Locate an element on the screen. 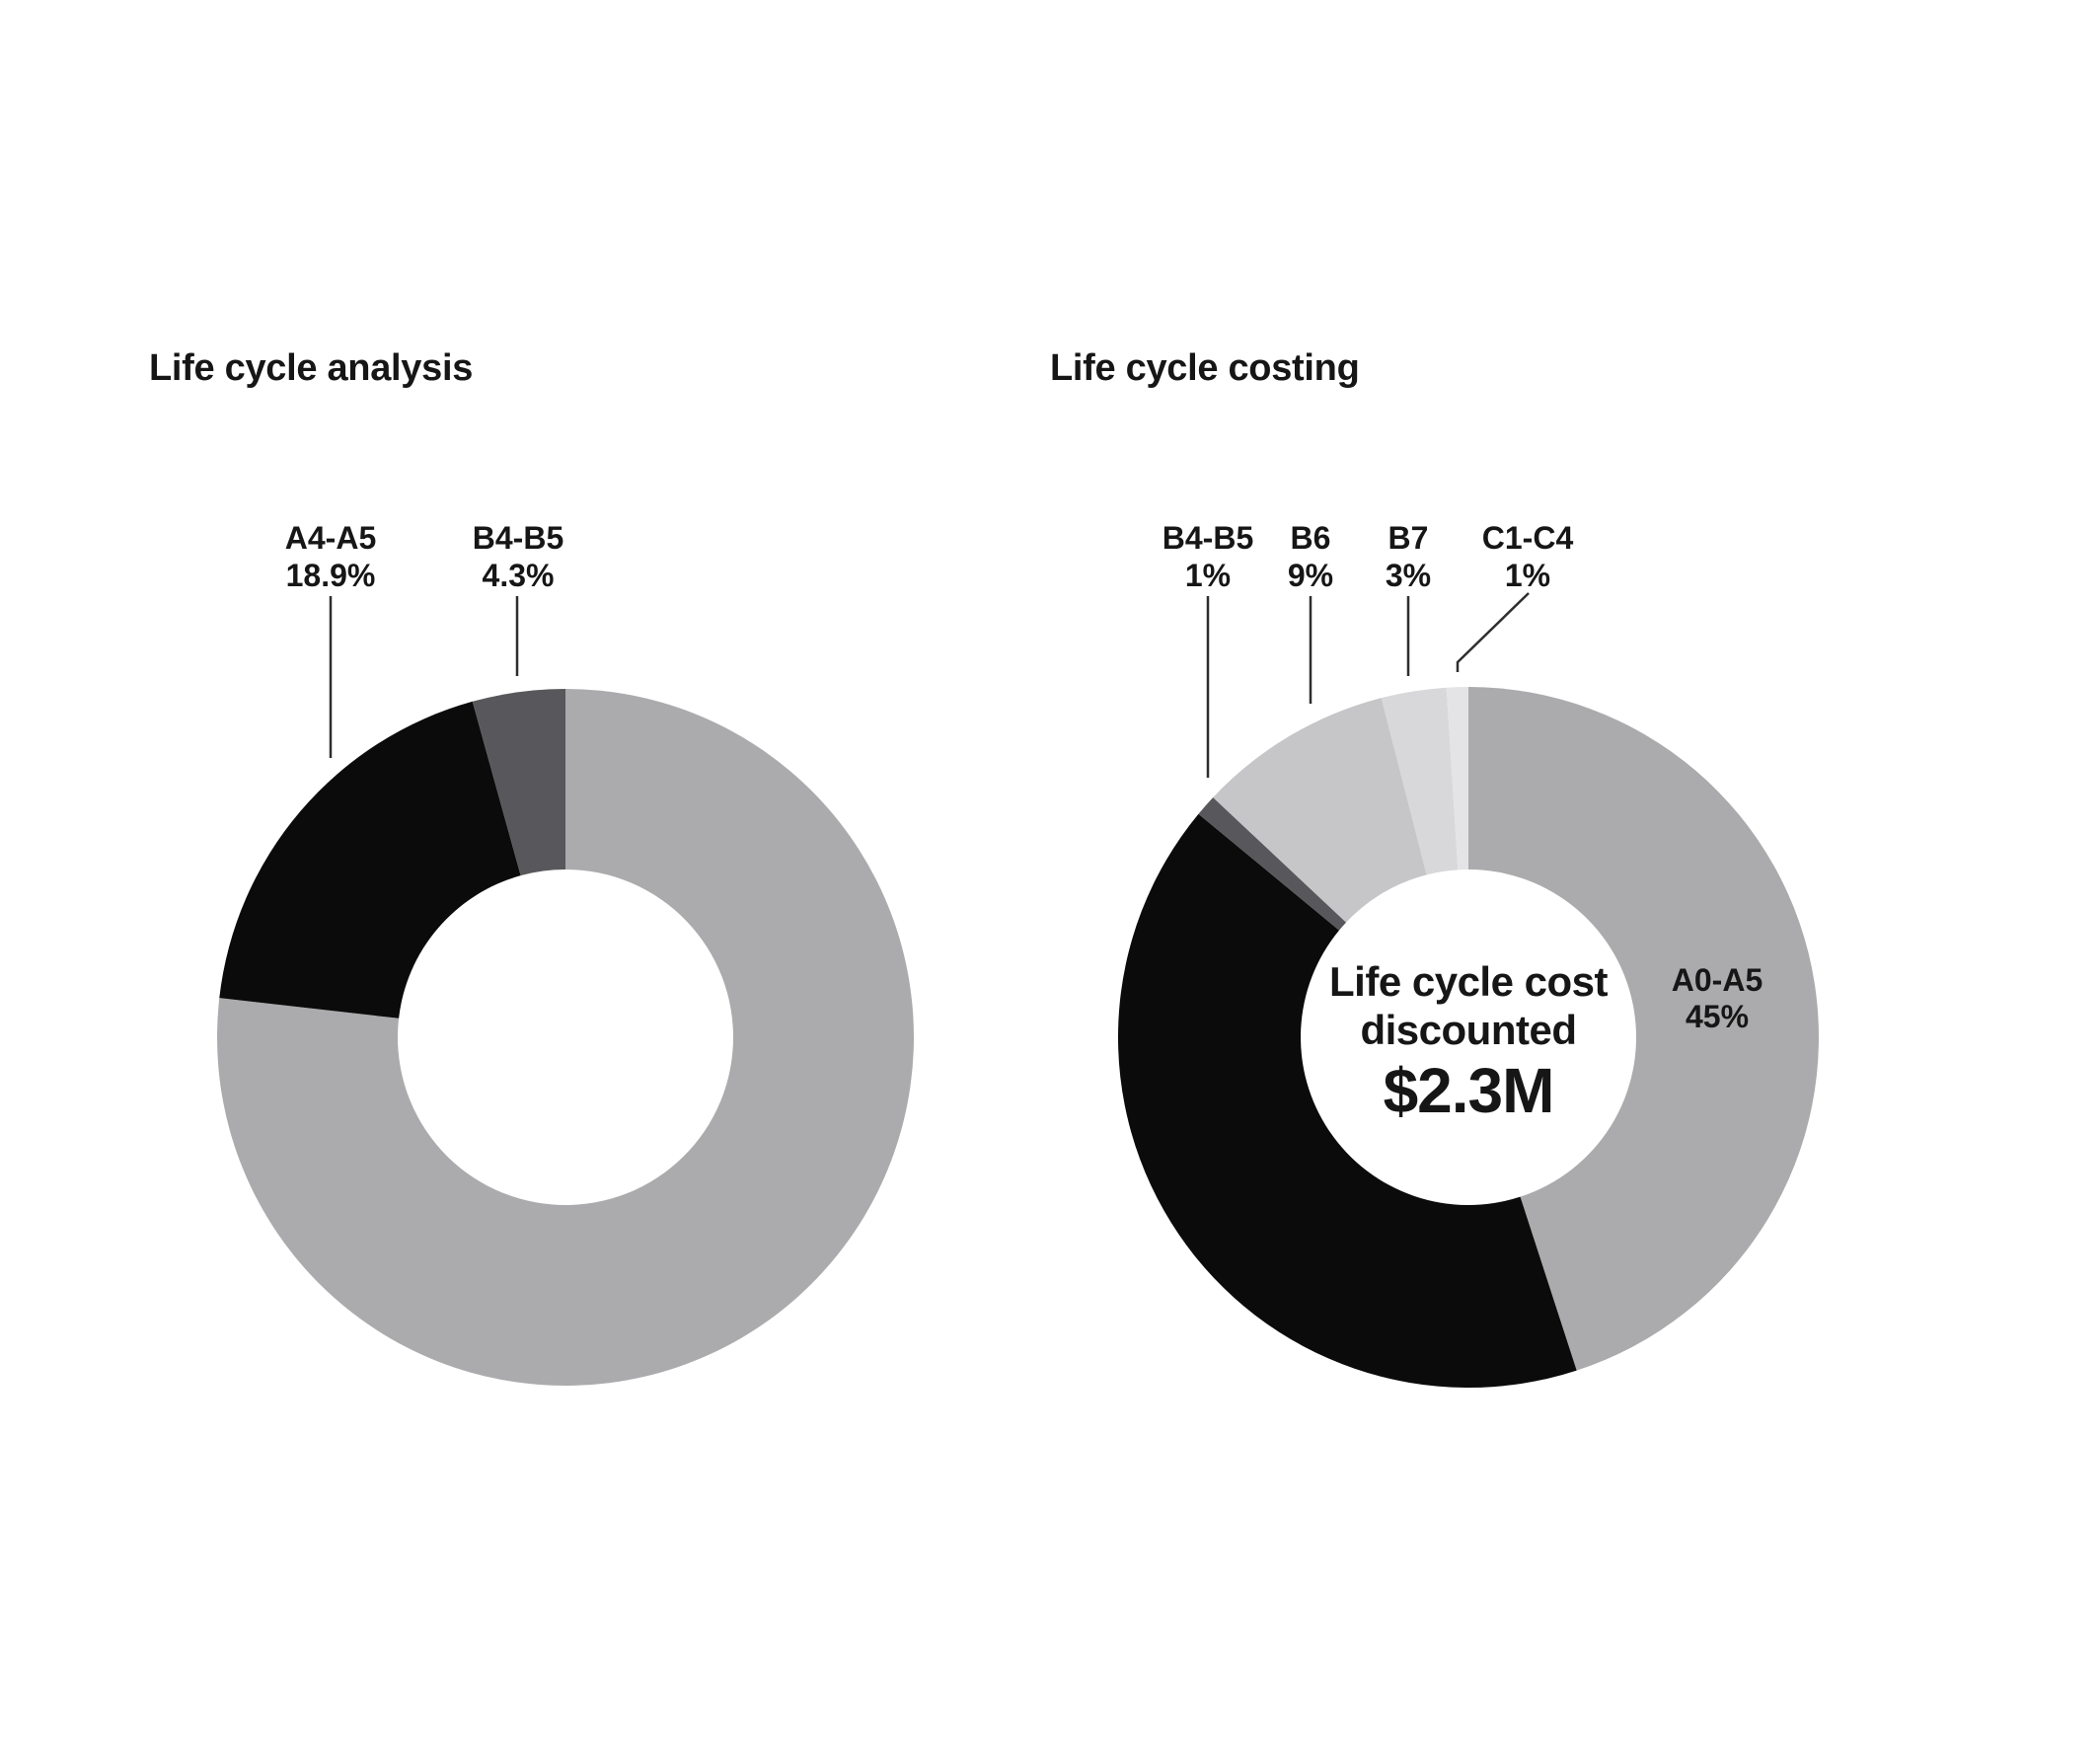 The image size is (2100, 1737). donut-center-label: Life cycle cost discounted $2.3M is located at coordinates (1468, 1041).